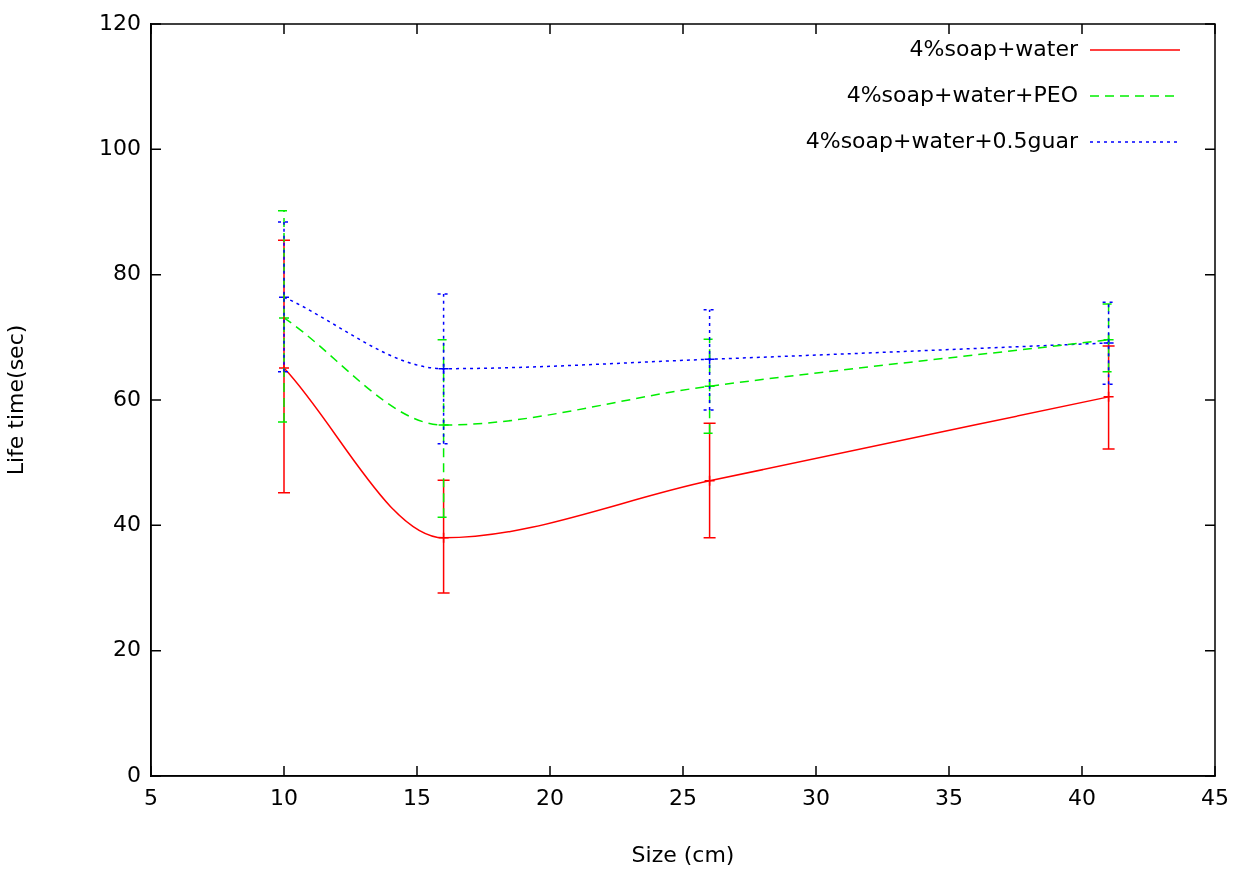  Describe the element at coordinates (15, 400) in the screenshot. I see `y-axis-title: Life time(sec)` at that location.